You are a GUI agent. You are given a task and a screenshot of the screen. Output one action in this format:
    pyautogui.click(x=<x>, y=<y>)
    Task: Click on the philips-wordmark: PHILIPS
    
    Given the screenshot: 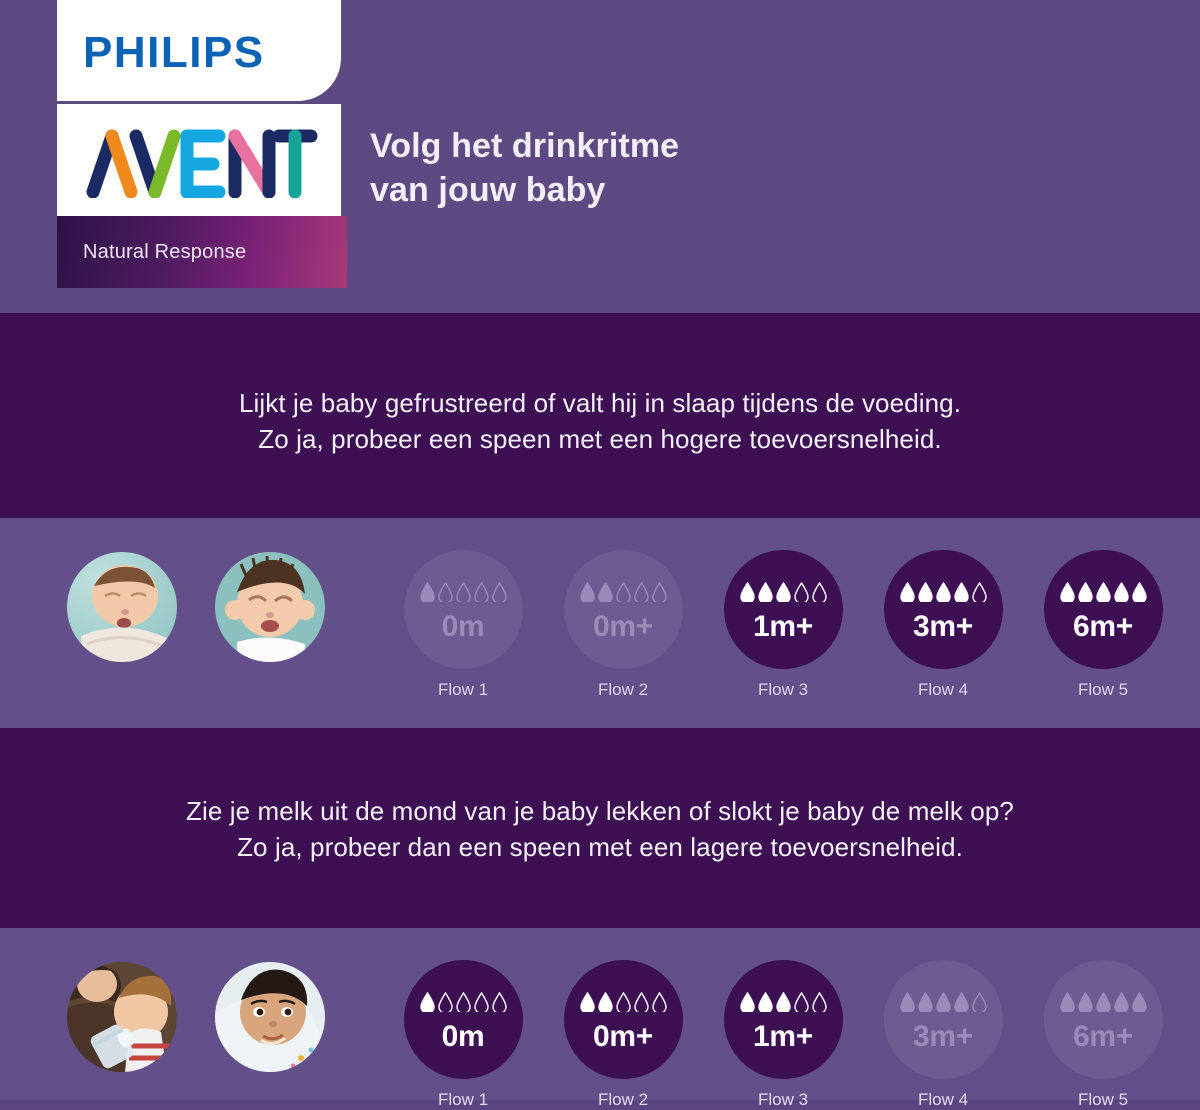 What is the action you would take?
    pyautogui.click(x=174, y=52)
    